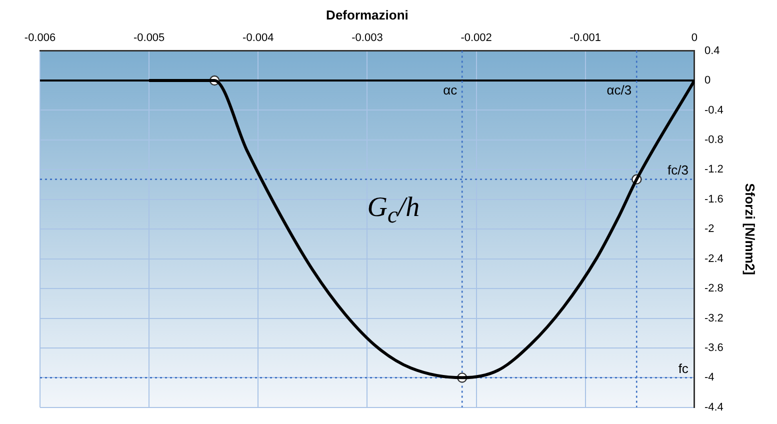  Describe the element at coordinates (712, 50) in the screenshot. I see `y-tick-label: 0.4` at that location.